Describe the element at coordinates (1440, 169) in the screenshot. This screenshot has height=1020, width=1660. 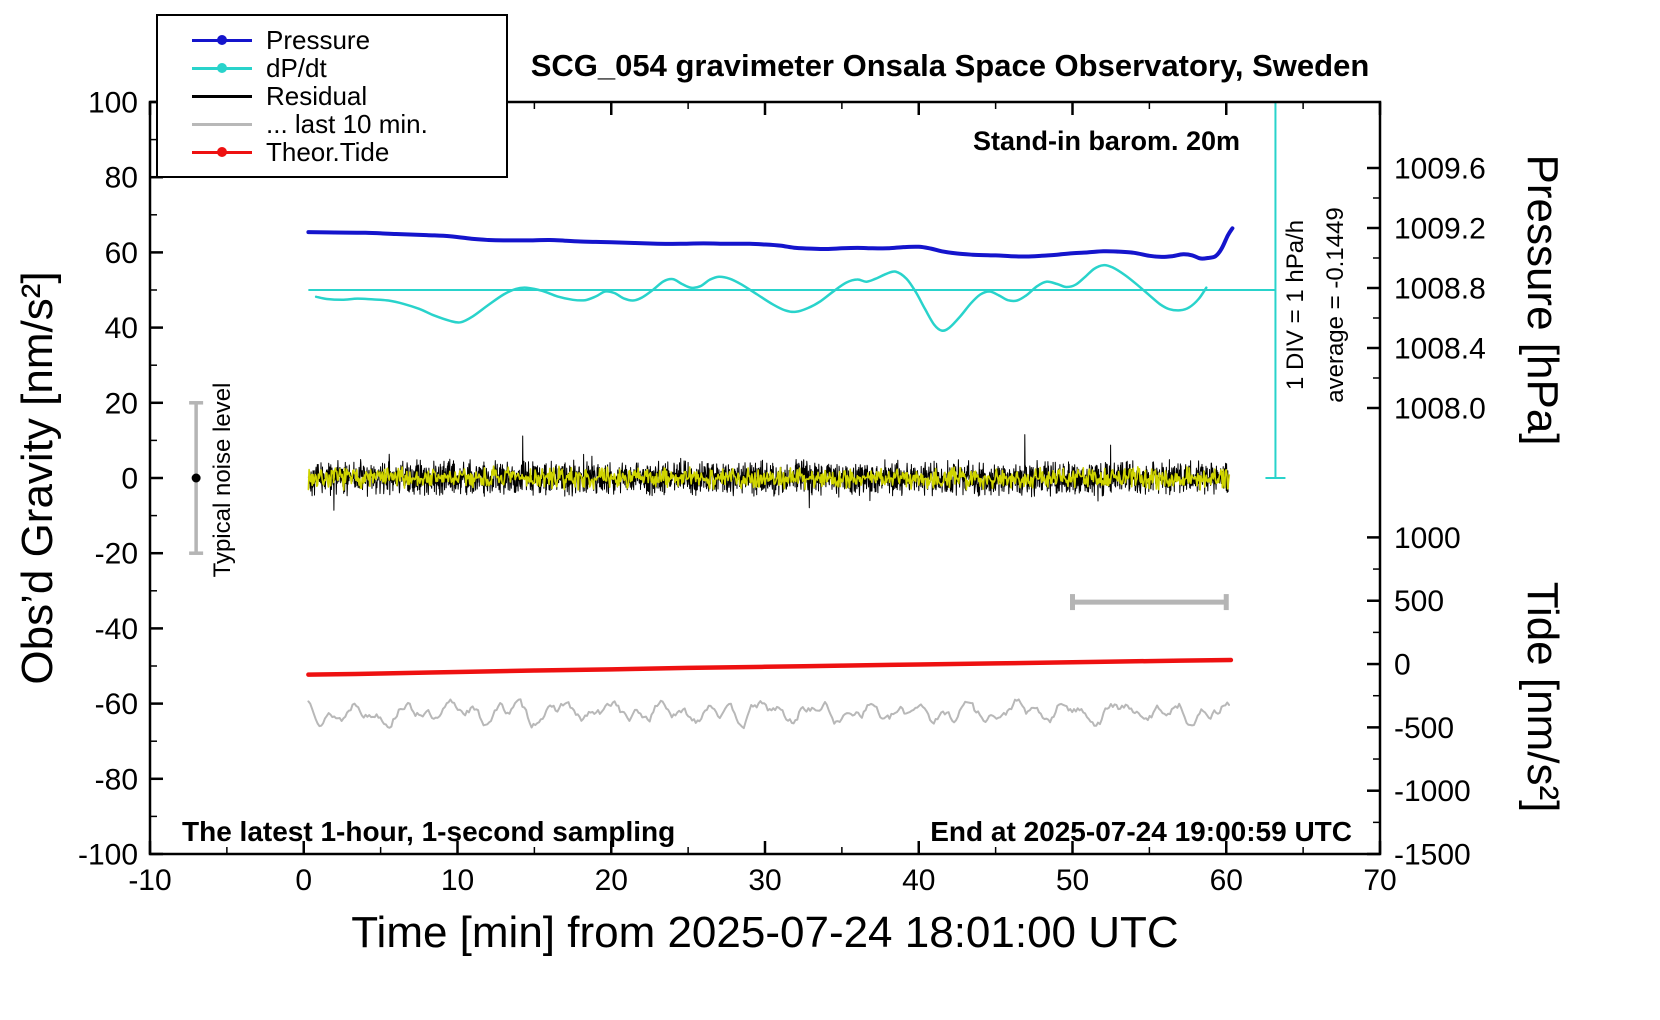
I see `pressure-tick-label: 1009.6` at that location.